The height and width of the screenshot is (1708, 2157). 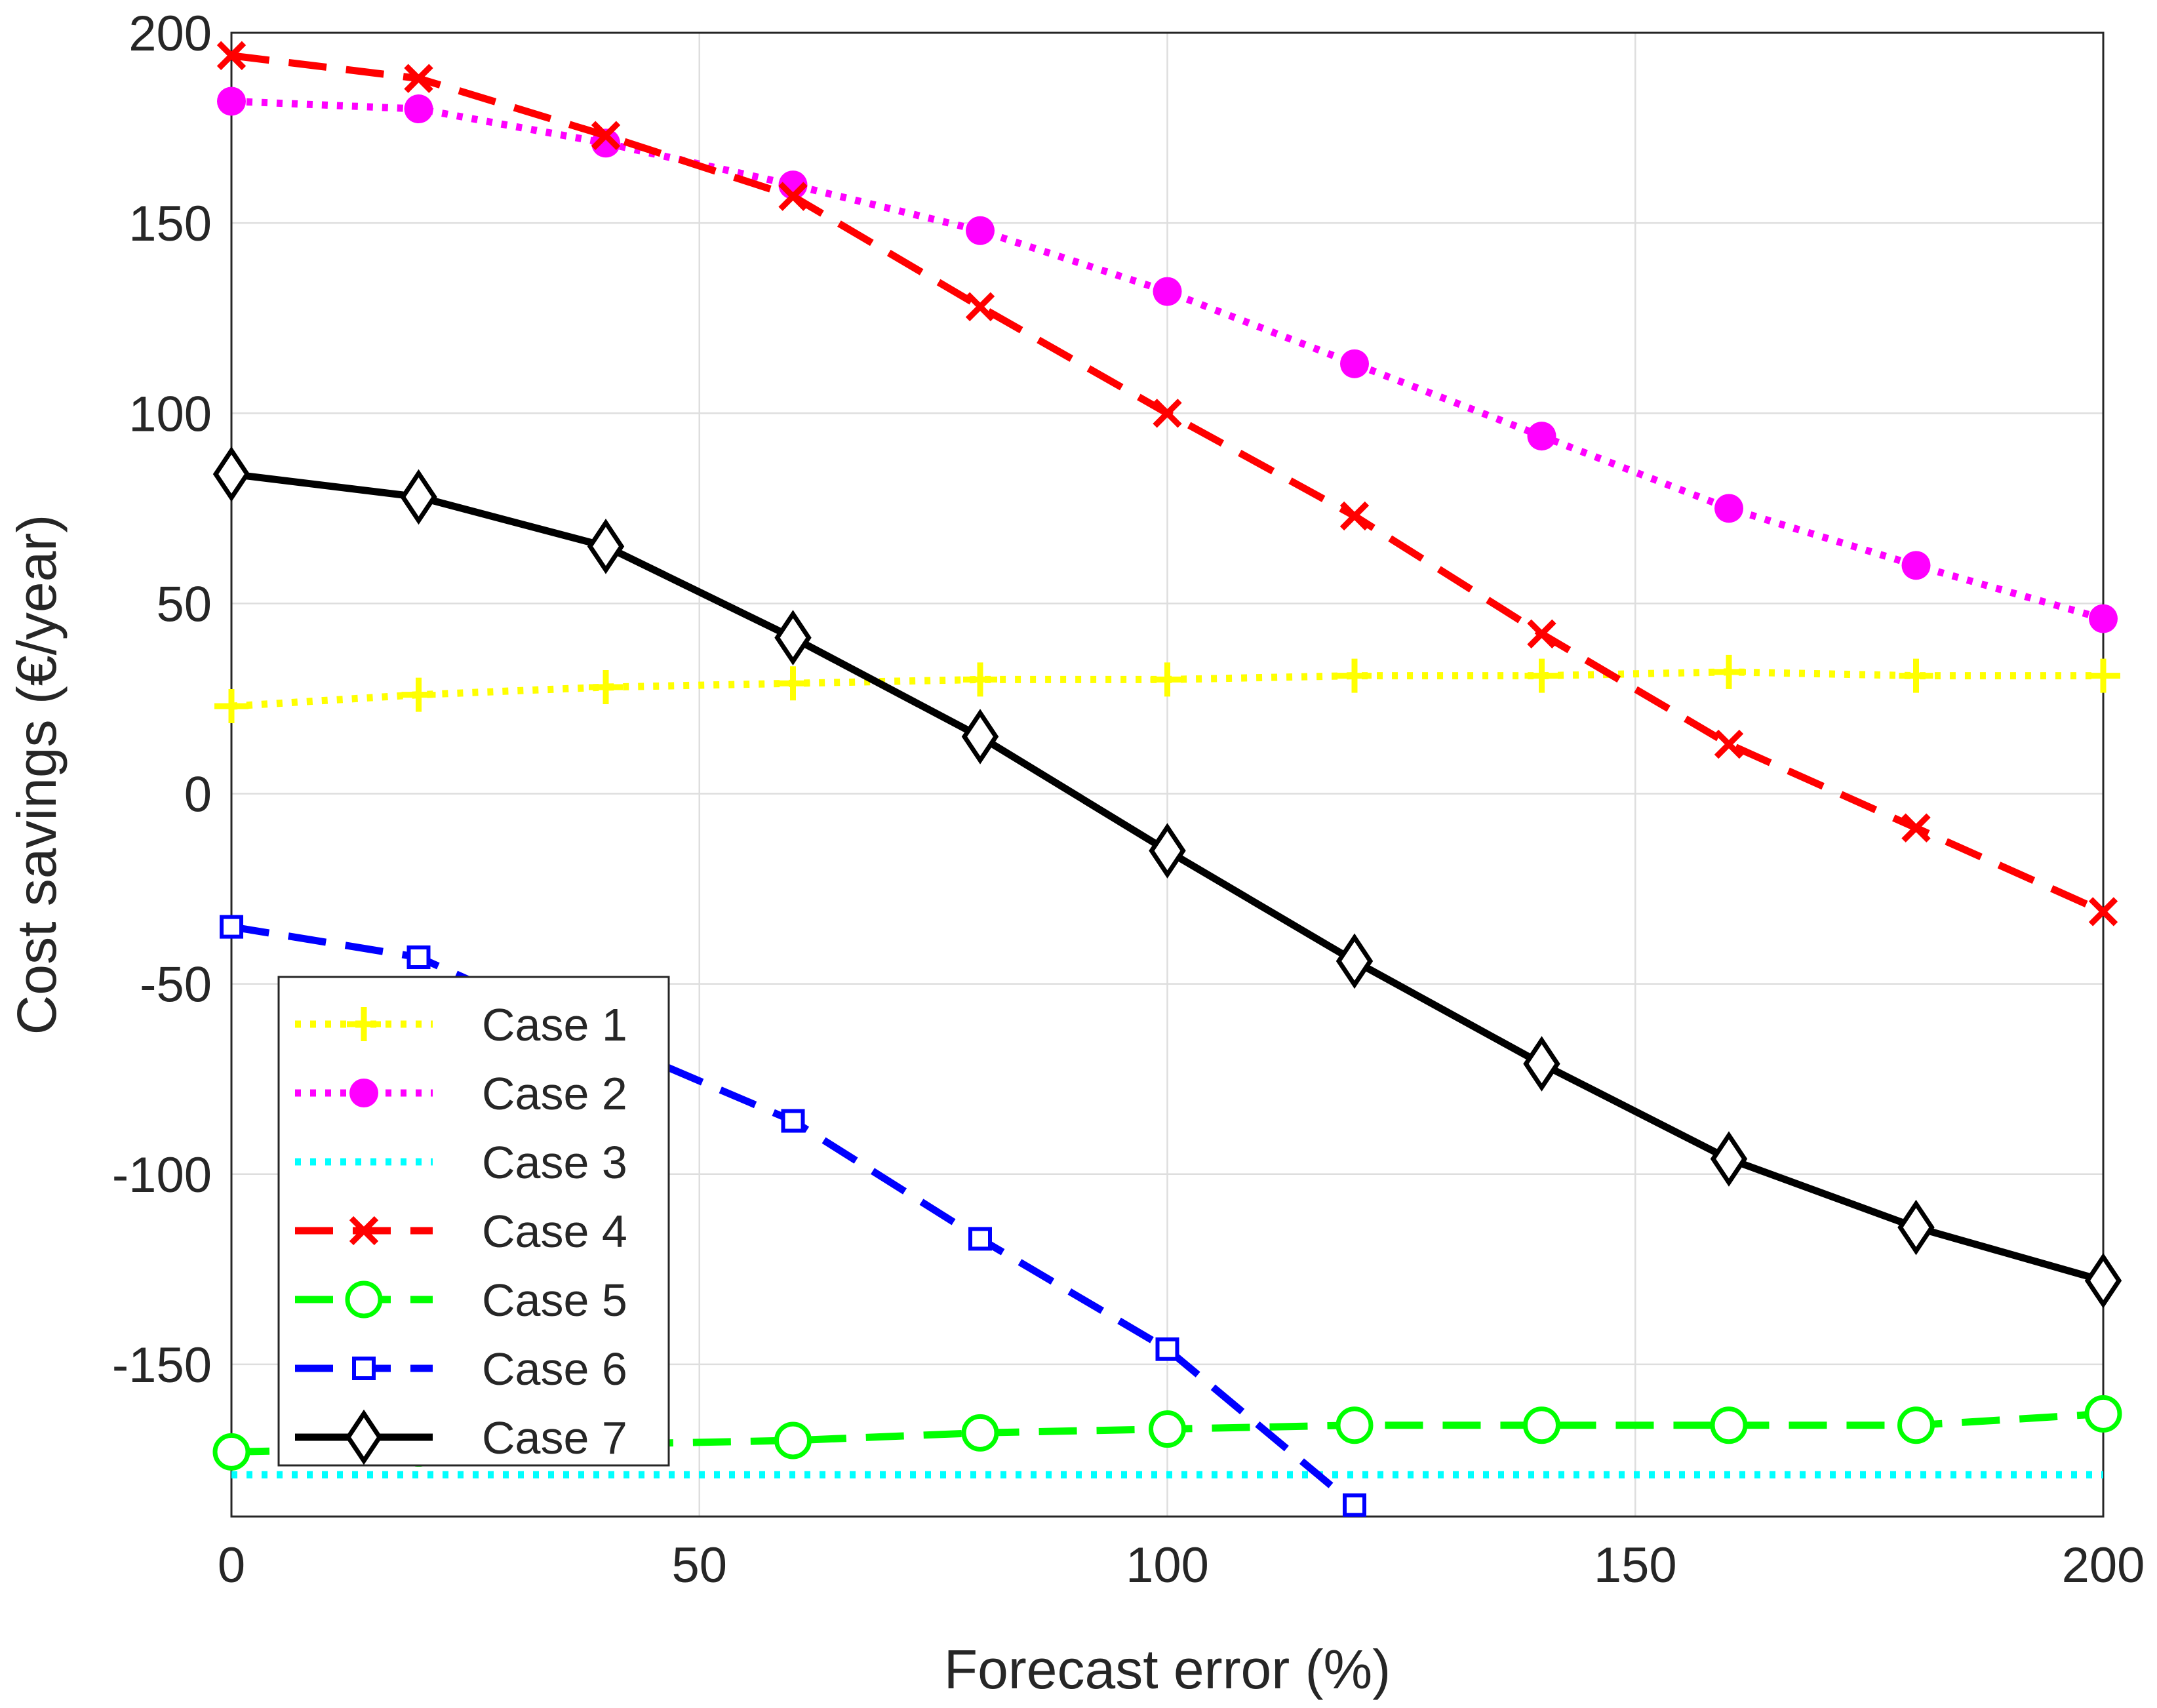 I want to click on y-tick-label: 200, so click(x=170, y=34).